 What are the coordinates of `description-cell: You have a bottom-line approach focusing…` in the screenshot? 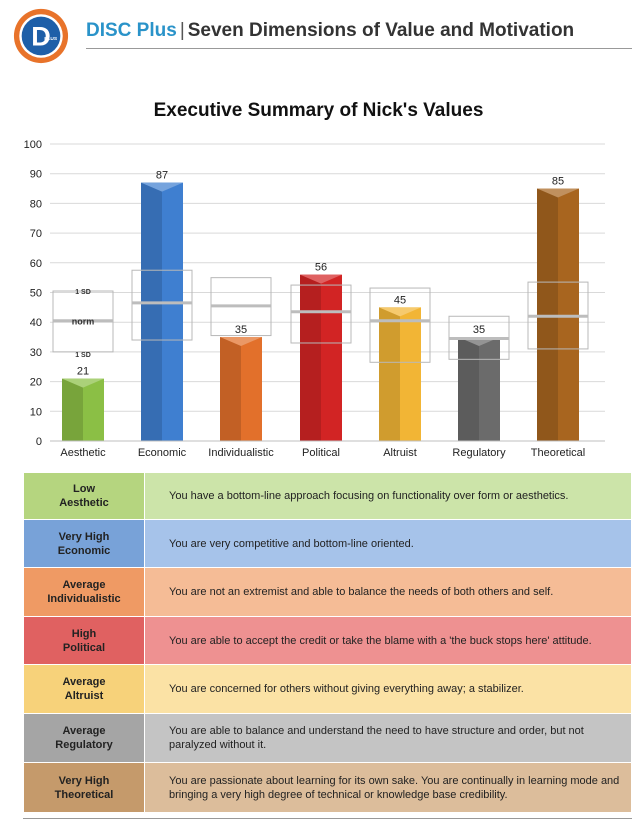 It's located at (388, 496).